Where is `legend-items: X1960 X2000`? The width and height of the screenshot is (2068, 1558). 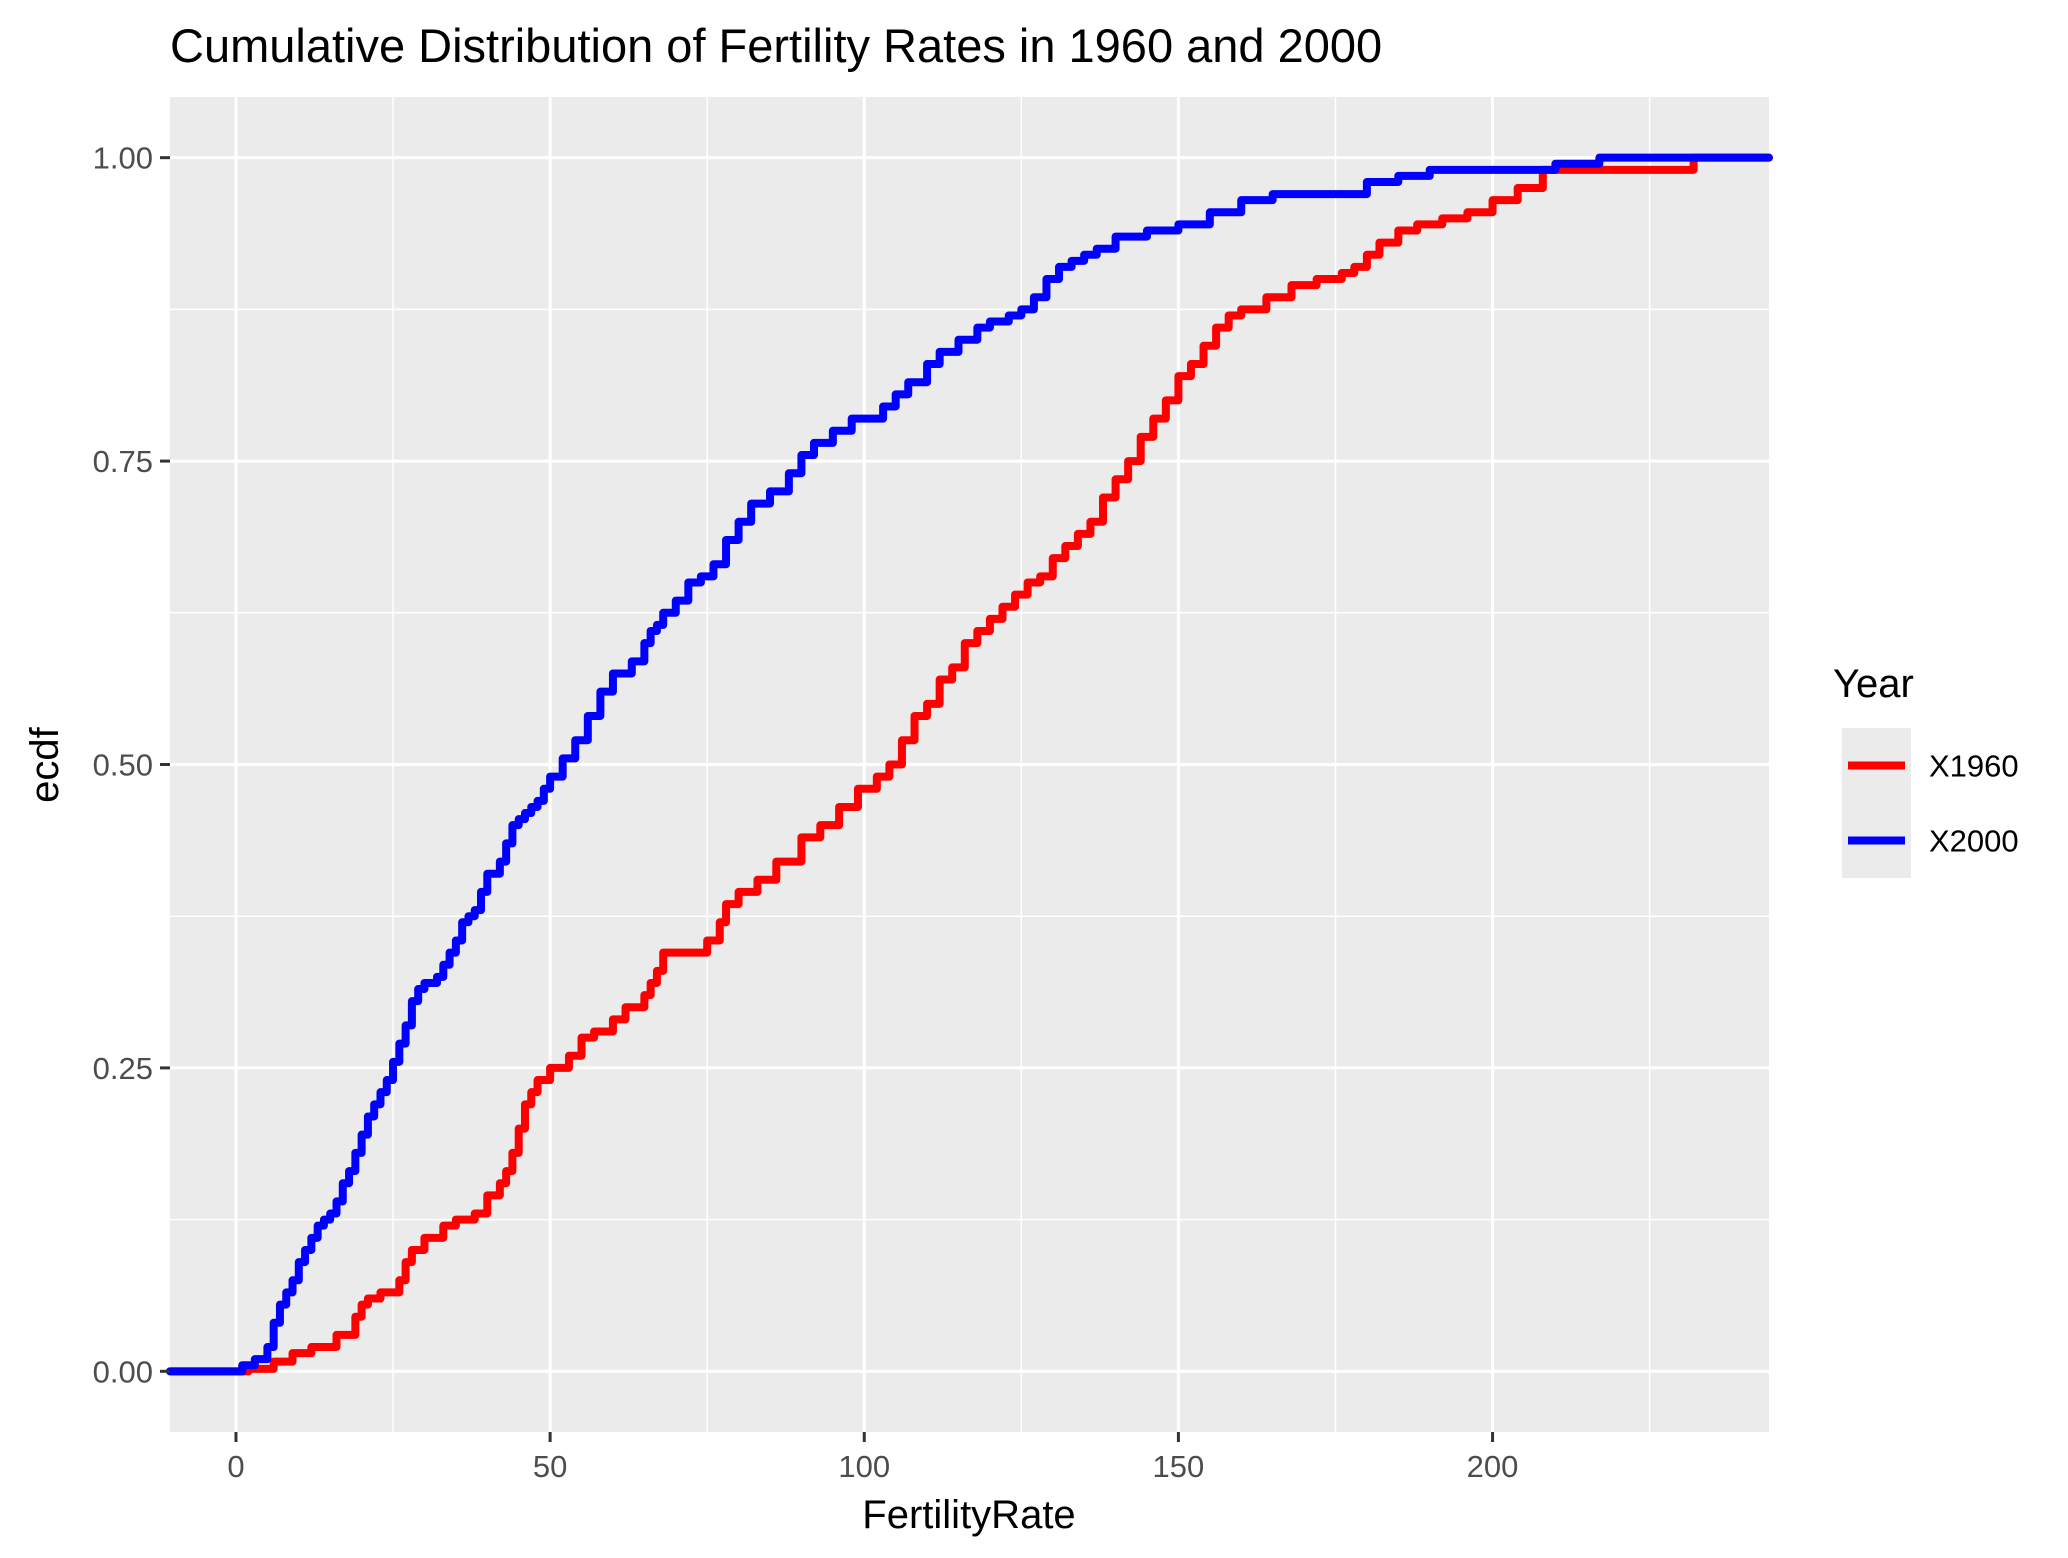
legend-items: X1960 X2000 is located at coordinates (1930, 803).